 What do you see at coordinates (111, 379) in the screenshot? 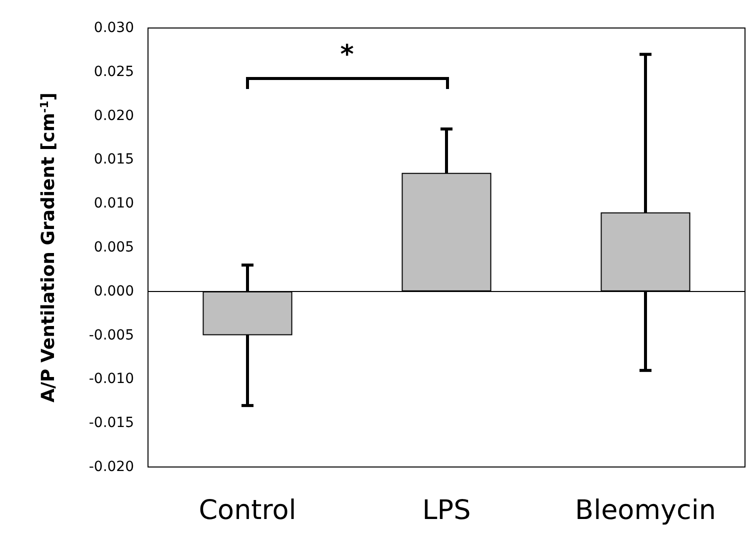
I see `y-tick-label: -0.010` at bounding box center [111, 379].